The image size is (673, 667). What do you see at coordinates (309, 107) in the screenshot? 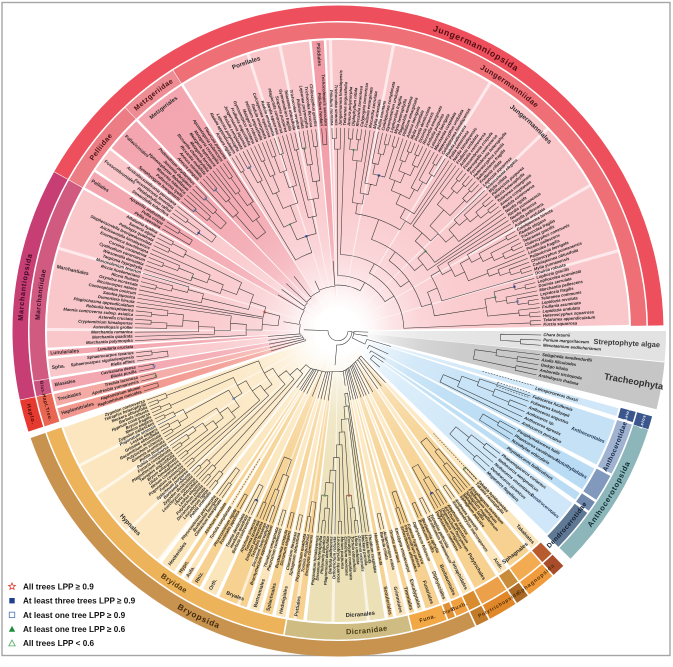
I see `svg-text: Trichocolea flexuosa` at bounding box center [309, 107].